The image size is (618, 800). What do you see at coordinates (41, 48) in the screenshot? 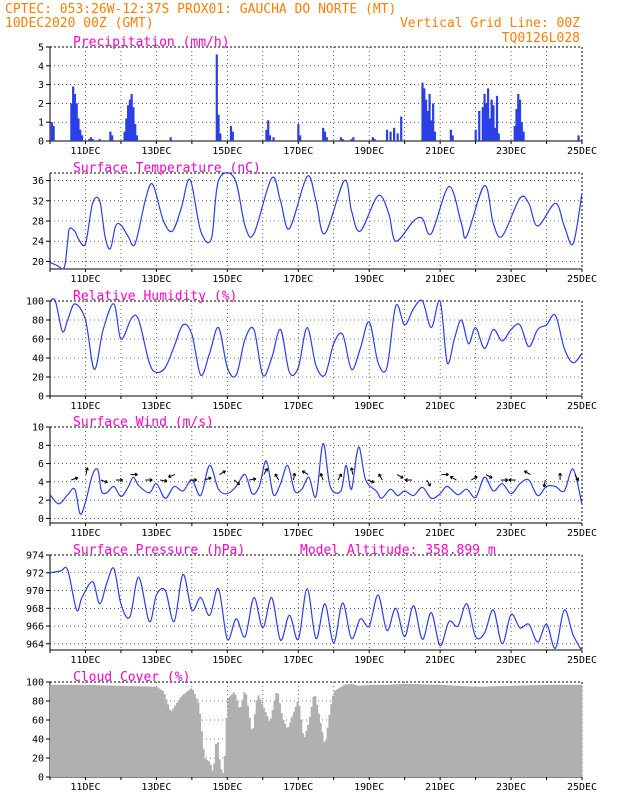
I see `y-tick-label: 5` at bounding box center [41, 48].